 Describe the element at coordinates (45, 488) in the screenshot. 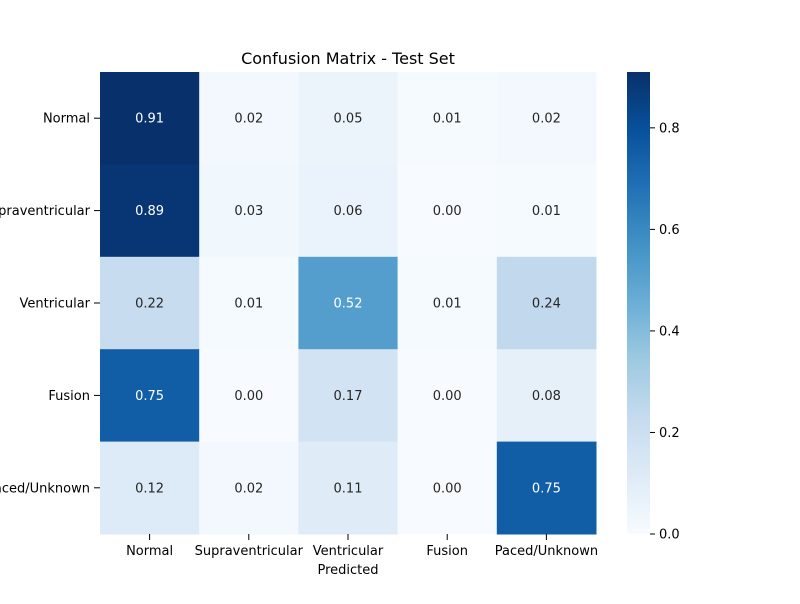

I see `y-tick-label: Paced/Unknown` at that location.